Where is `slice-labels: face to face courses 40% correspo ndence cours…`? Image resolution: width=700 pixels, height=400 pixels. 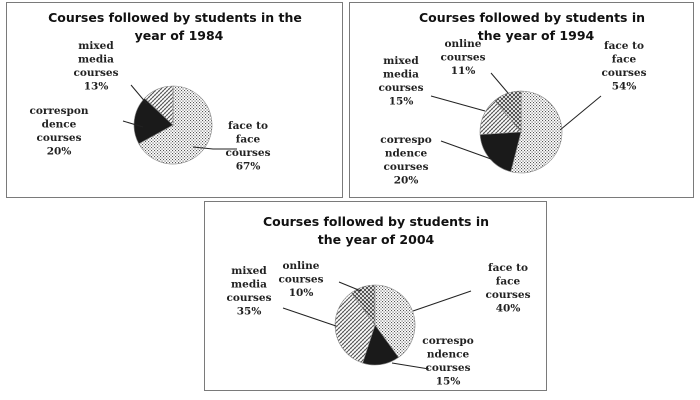
slice-labels: face to face courses 40% correspo ndence cours… is located at coordinates (378, 324).